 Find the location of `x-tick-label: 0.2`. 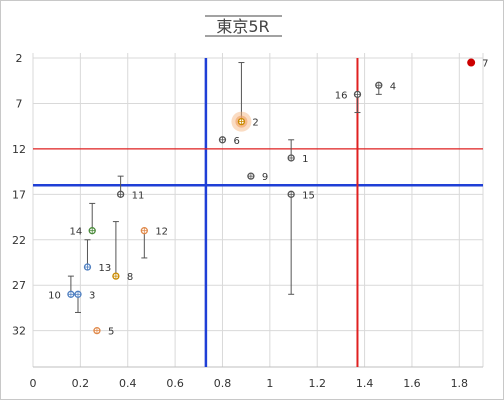

x-tick-label: 0.2 is located at coordinates (81, 383).